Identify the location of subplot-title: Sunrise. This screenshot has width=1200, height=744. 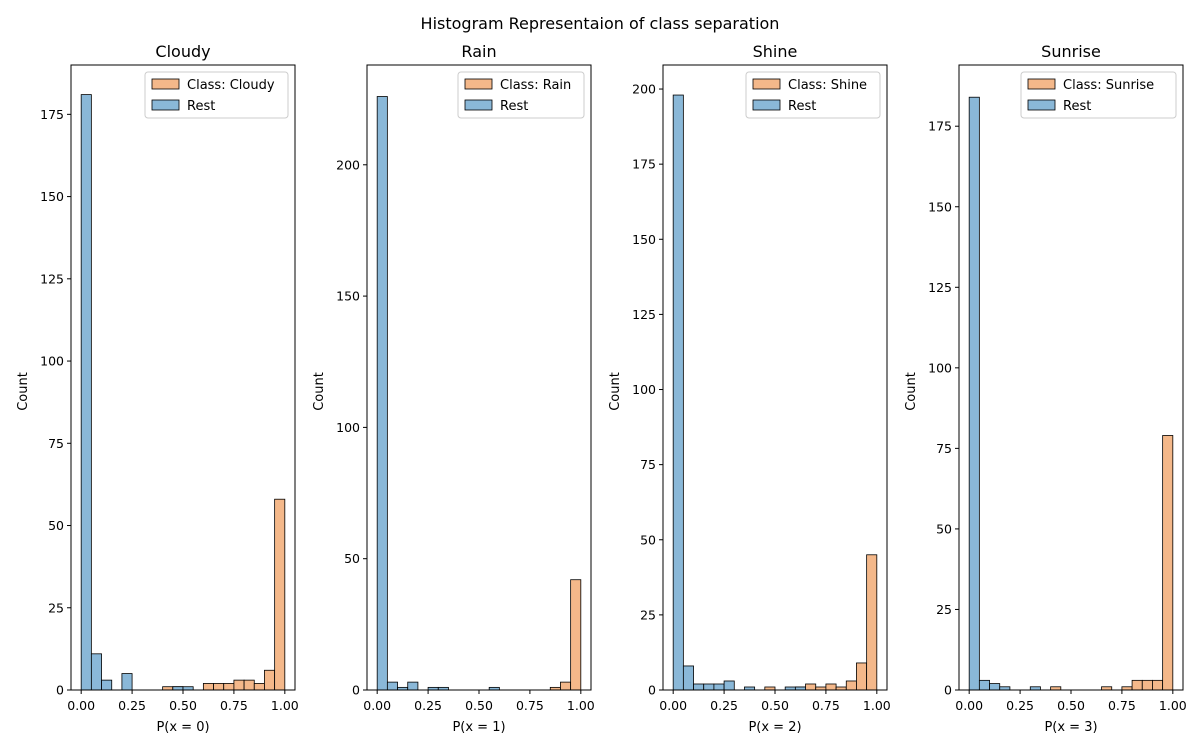
(1071, 51).